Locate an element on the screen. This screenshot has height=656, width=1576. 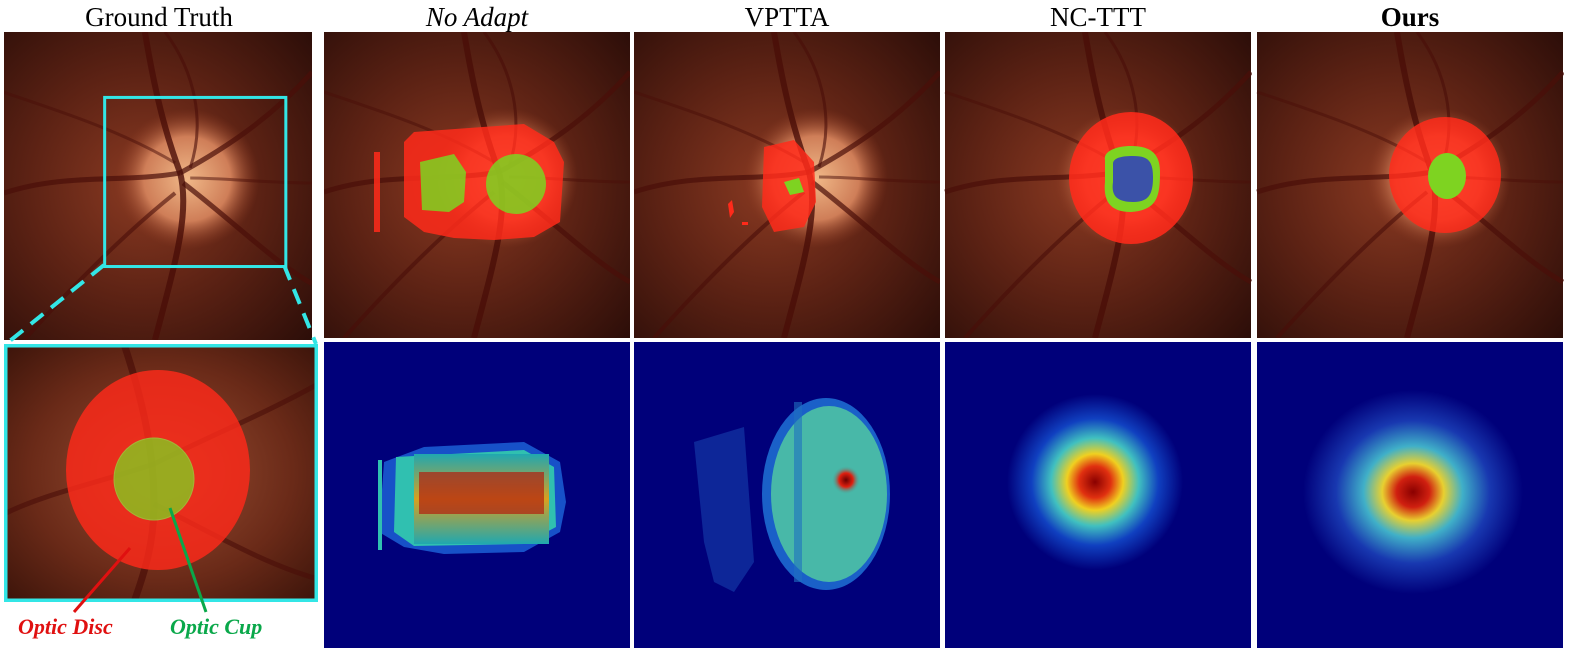
no-adapt-prediction is located at coordinates (477, 185).